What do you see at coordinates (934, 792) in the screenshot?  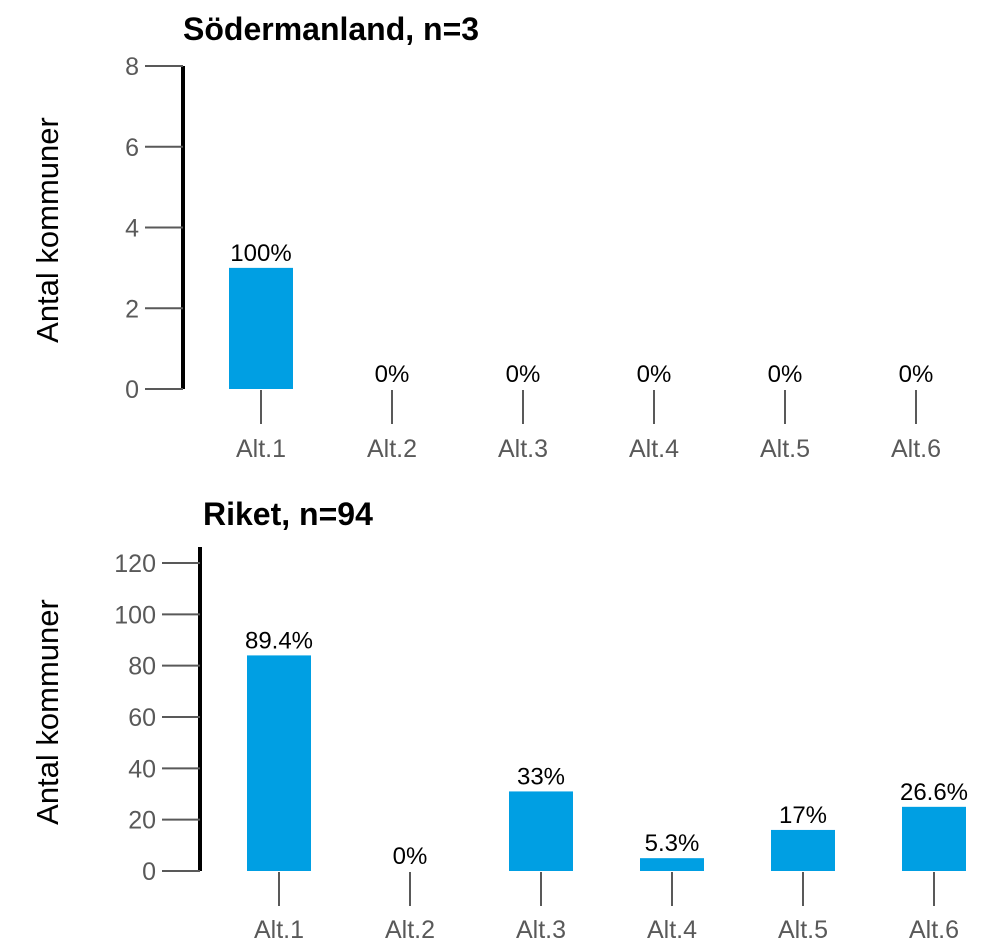 I see `data-label: 26.6%` at bounding box center [934, 792].